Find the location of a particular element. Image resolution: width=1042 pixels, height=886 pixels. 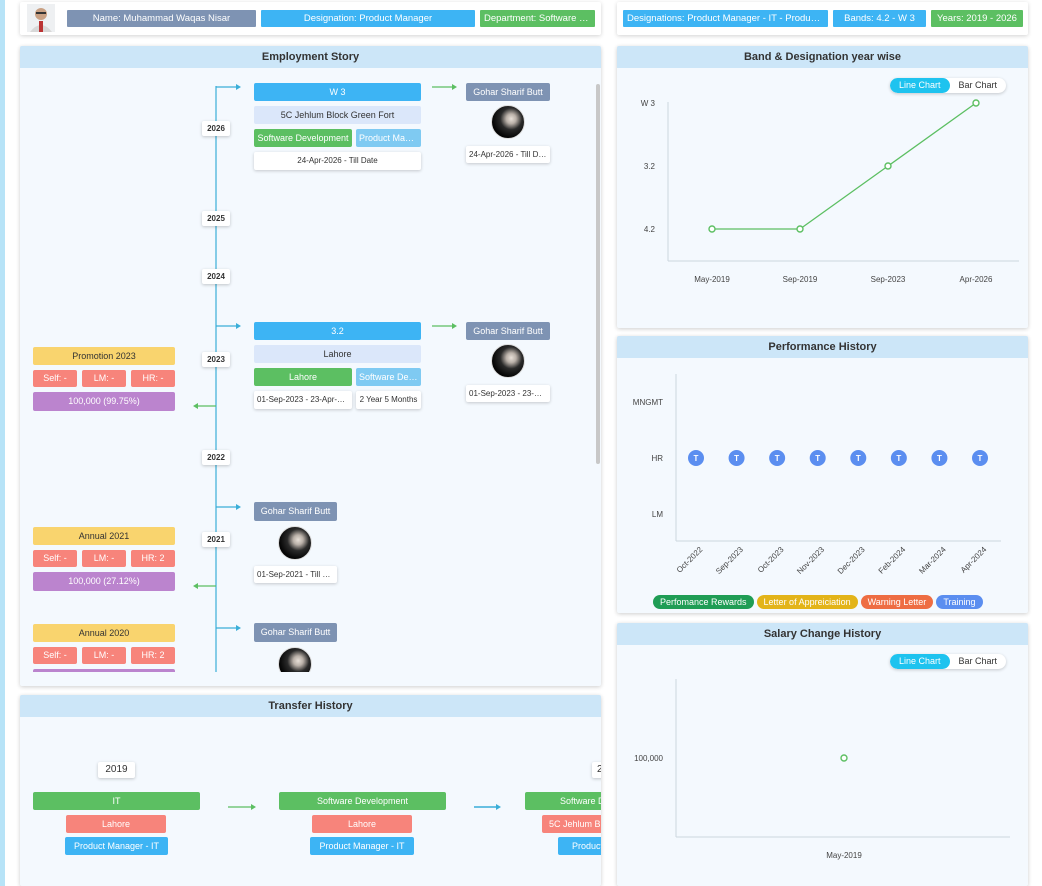

perf-x-tick-label: Dec-2023 is located at coordinates (851, 560).